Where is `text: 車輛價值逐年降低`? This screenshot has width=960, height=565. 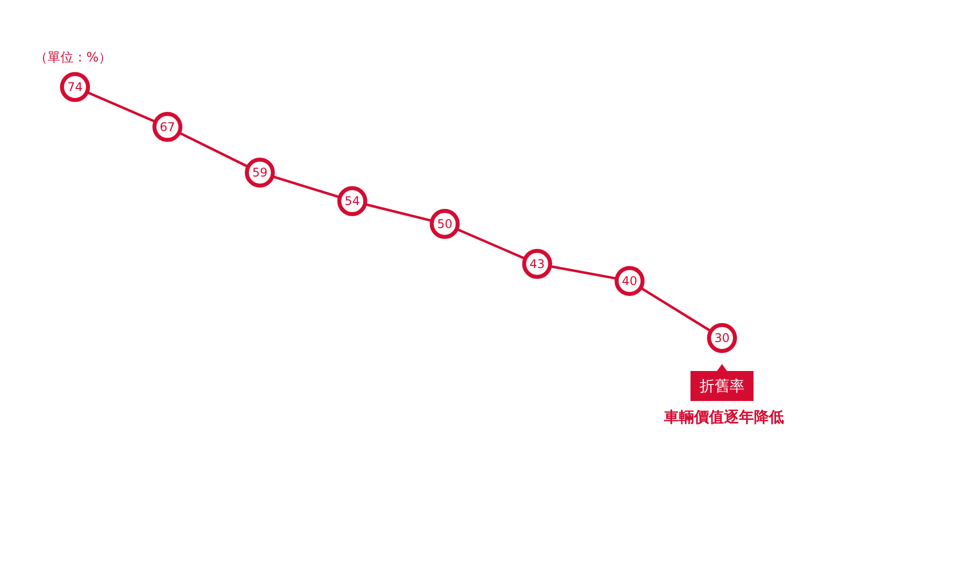
text: 車輛價值逐年降低 is located at coordinates (723, 417).